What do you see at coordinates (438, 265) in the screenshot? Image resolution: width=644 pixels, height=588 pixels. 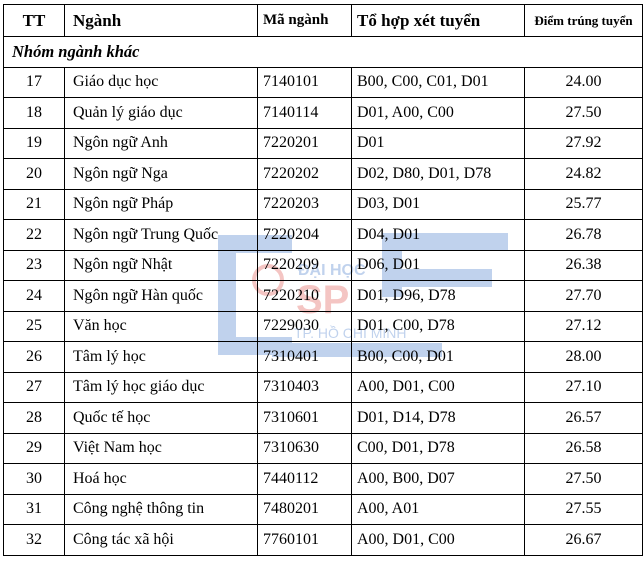 I see `cell-combo: D06, D01` at bounding box center [438, 265].